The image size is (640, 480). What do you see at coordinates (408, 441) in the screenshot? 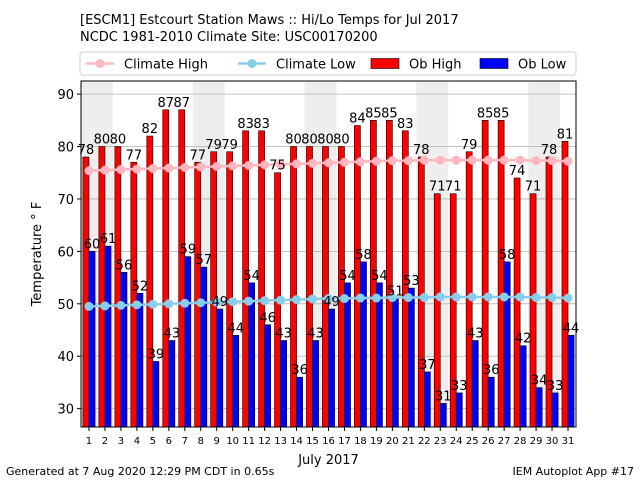
I see `x-tick-label: 21` at bounding box center [408, 441].